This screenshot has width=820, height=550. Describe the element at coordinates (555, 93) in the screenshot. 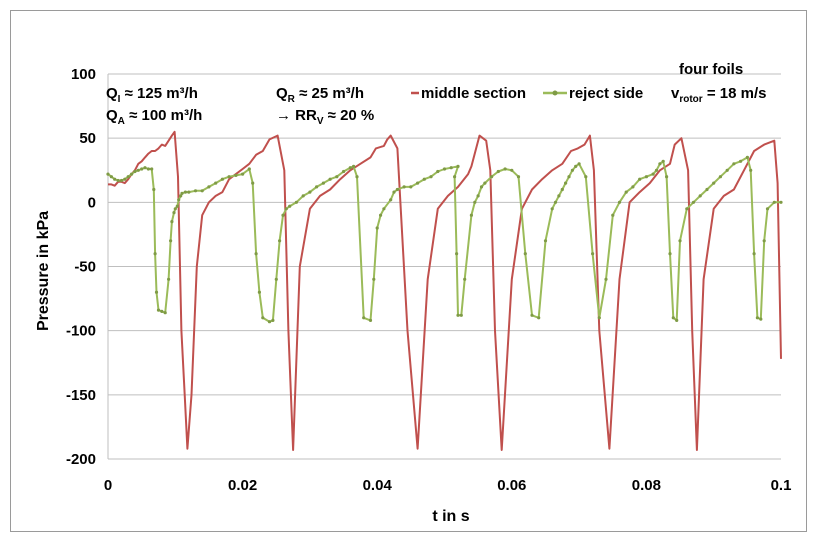

I see `legend-marker-reject-side` at that location.